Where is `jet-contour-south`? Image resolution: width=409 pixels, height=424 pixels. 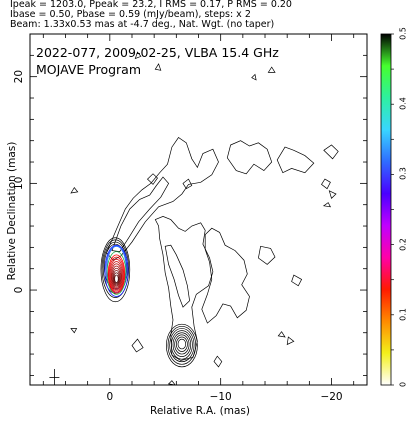
jet-contour-south is located at coordinates (184, 288).